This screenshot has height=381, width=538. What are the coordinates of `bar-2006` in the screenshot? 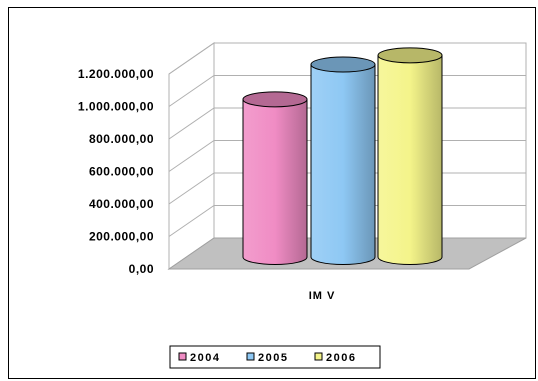 It's located at (410, 156).